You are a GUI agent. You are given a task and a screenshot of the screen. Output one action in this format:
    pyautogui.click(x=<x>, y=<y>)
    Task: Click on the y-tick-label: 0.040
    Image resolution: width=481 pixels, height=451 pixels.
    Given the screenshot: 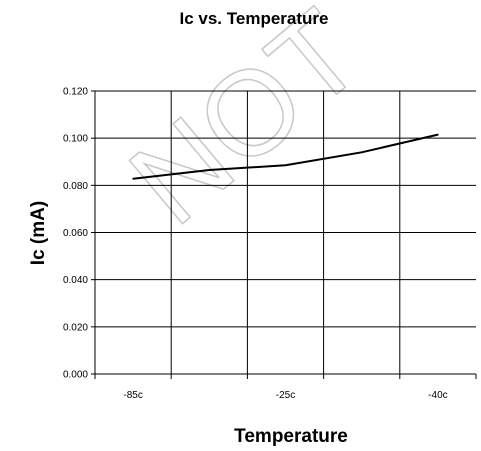 What is the action you would take?
    pyautogui.click(x=75, y=280)
    